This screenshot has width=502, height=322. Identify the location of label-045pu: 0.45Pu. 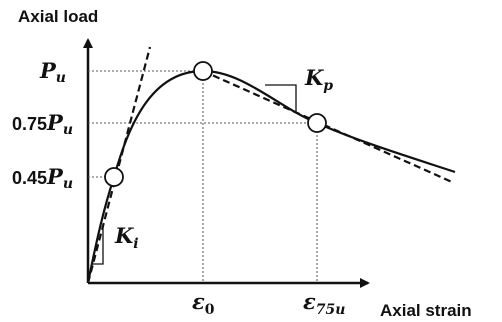
(42, 178).